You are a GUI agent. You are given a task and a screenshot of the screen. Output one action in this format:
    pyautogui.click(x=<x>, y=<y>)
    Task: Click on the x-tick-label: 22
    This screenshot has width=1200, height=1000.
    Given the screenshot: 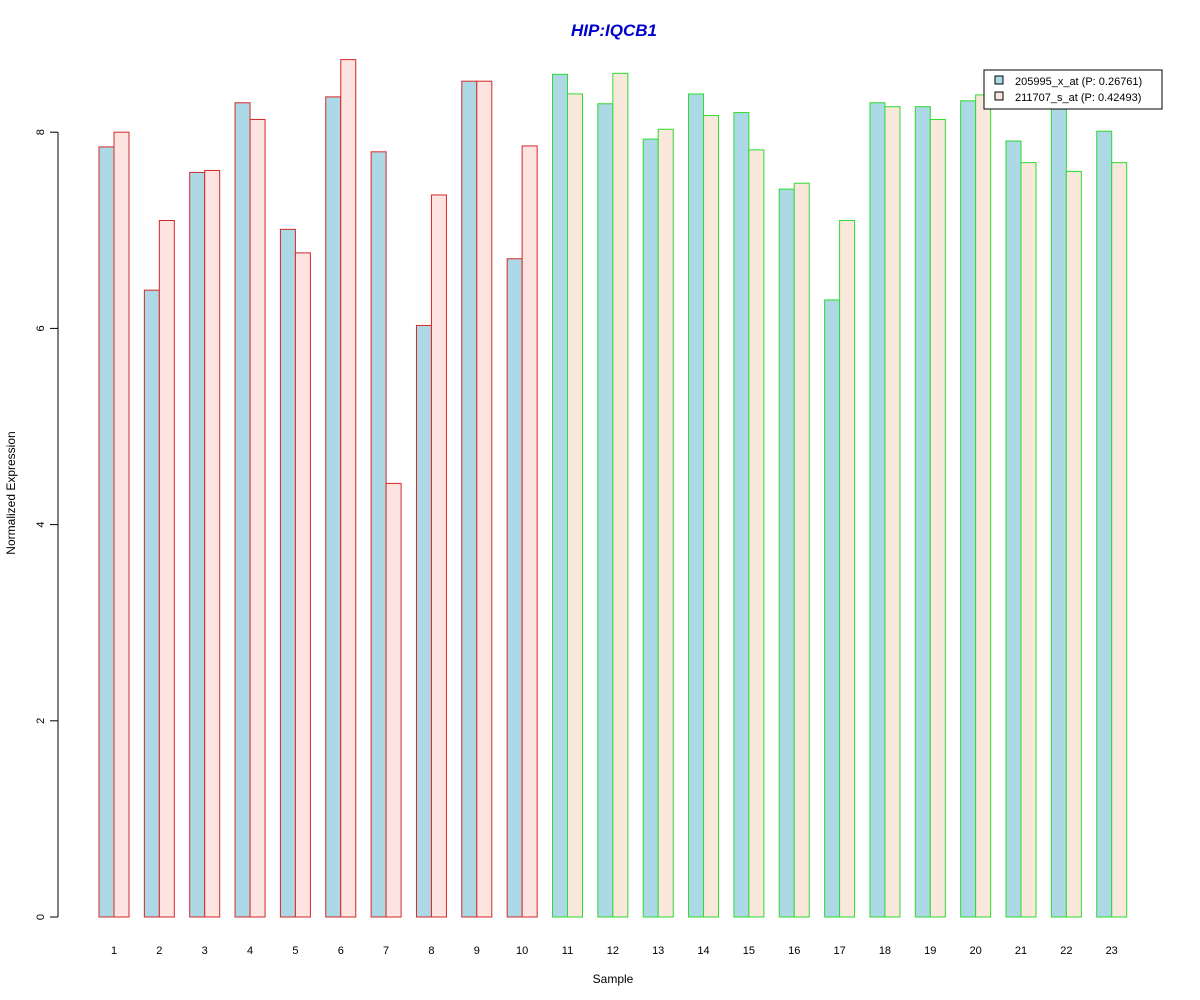 What is the action you would take?
    pyautogui.click(x=1066, y=951)
    